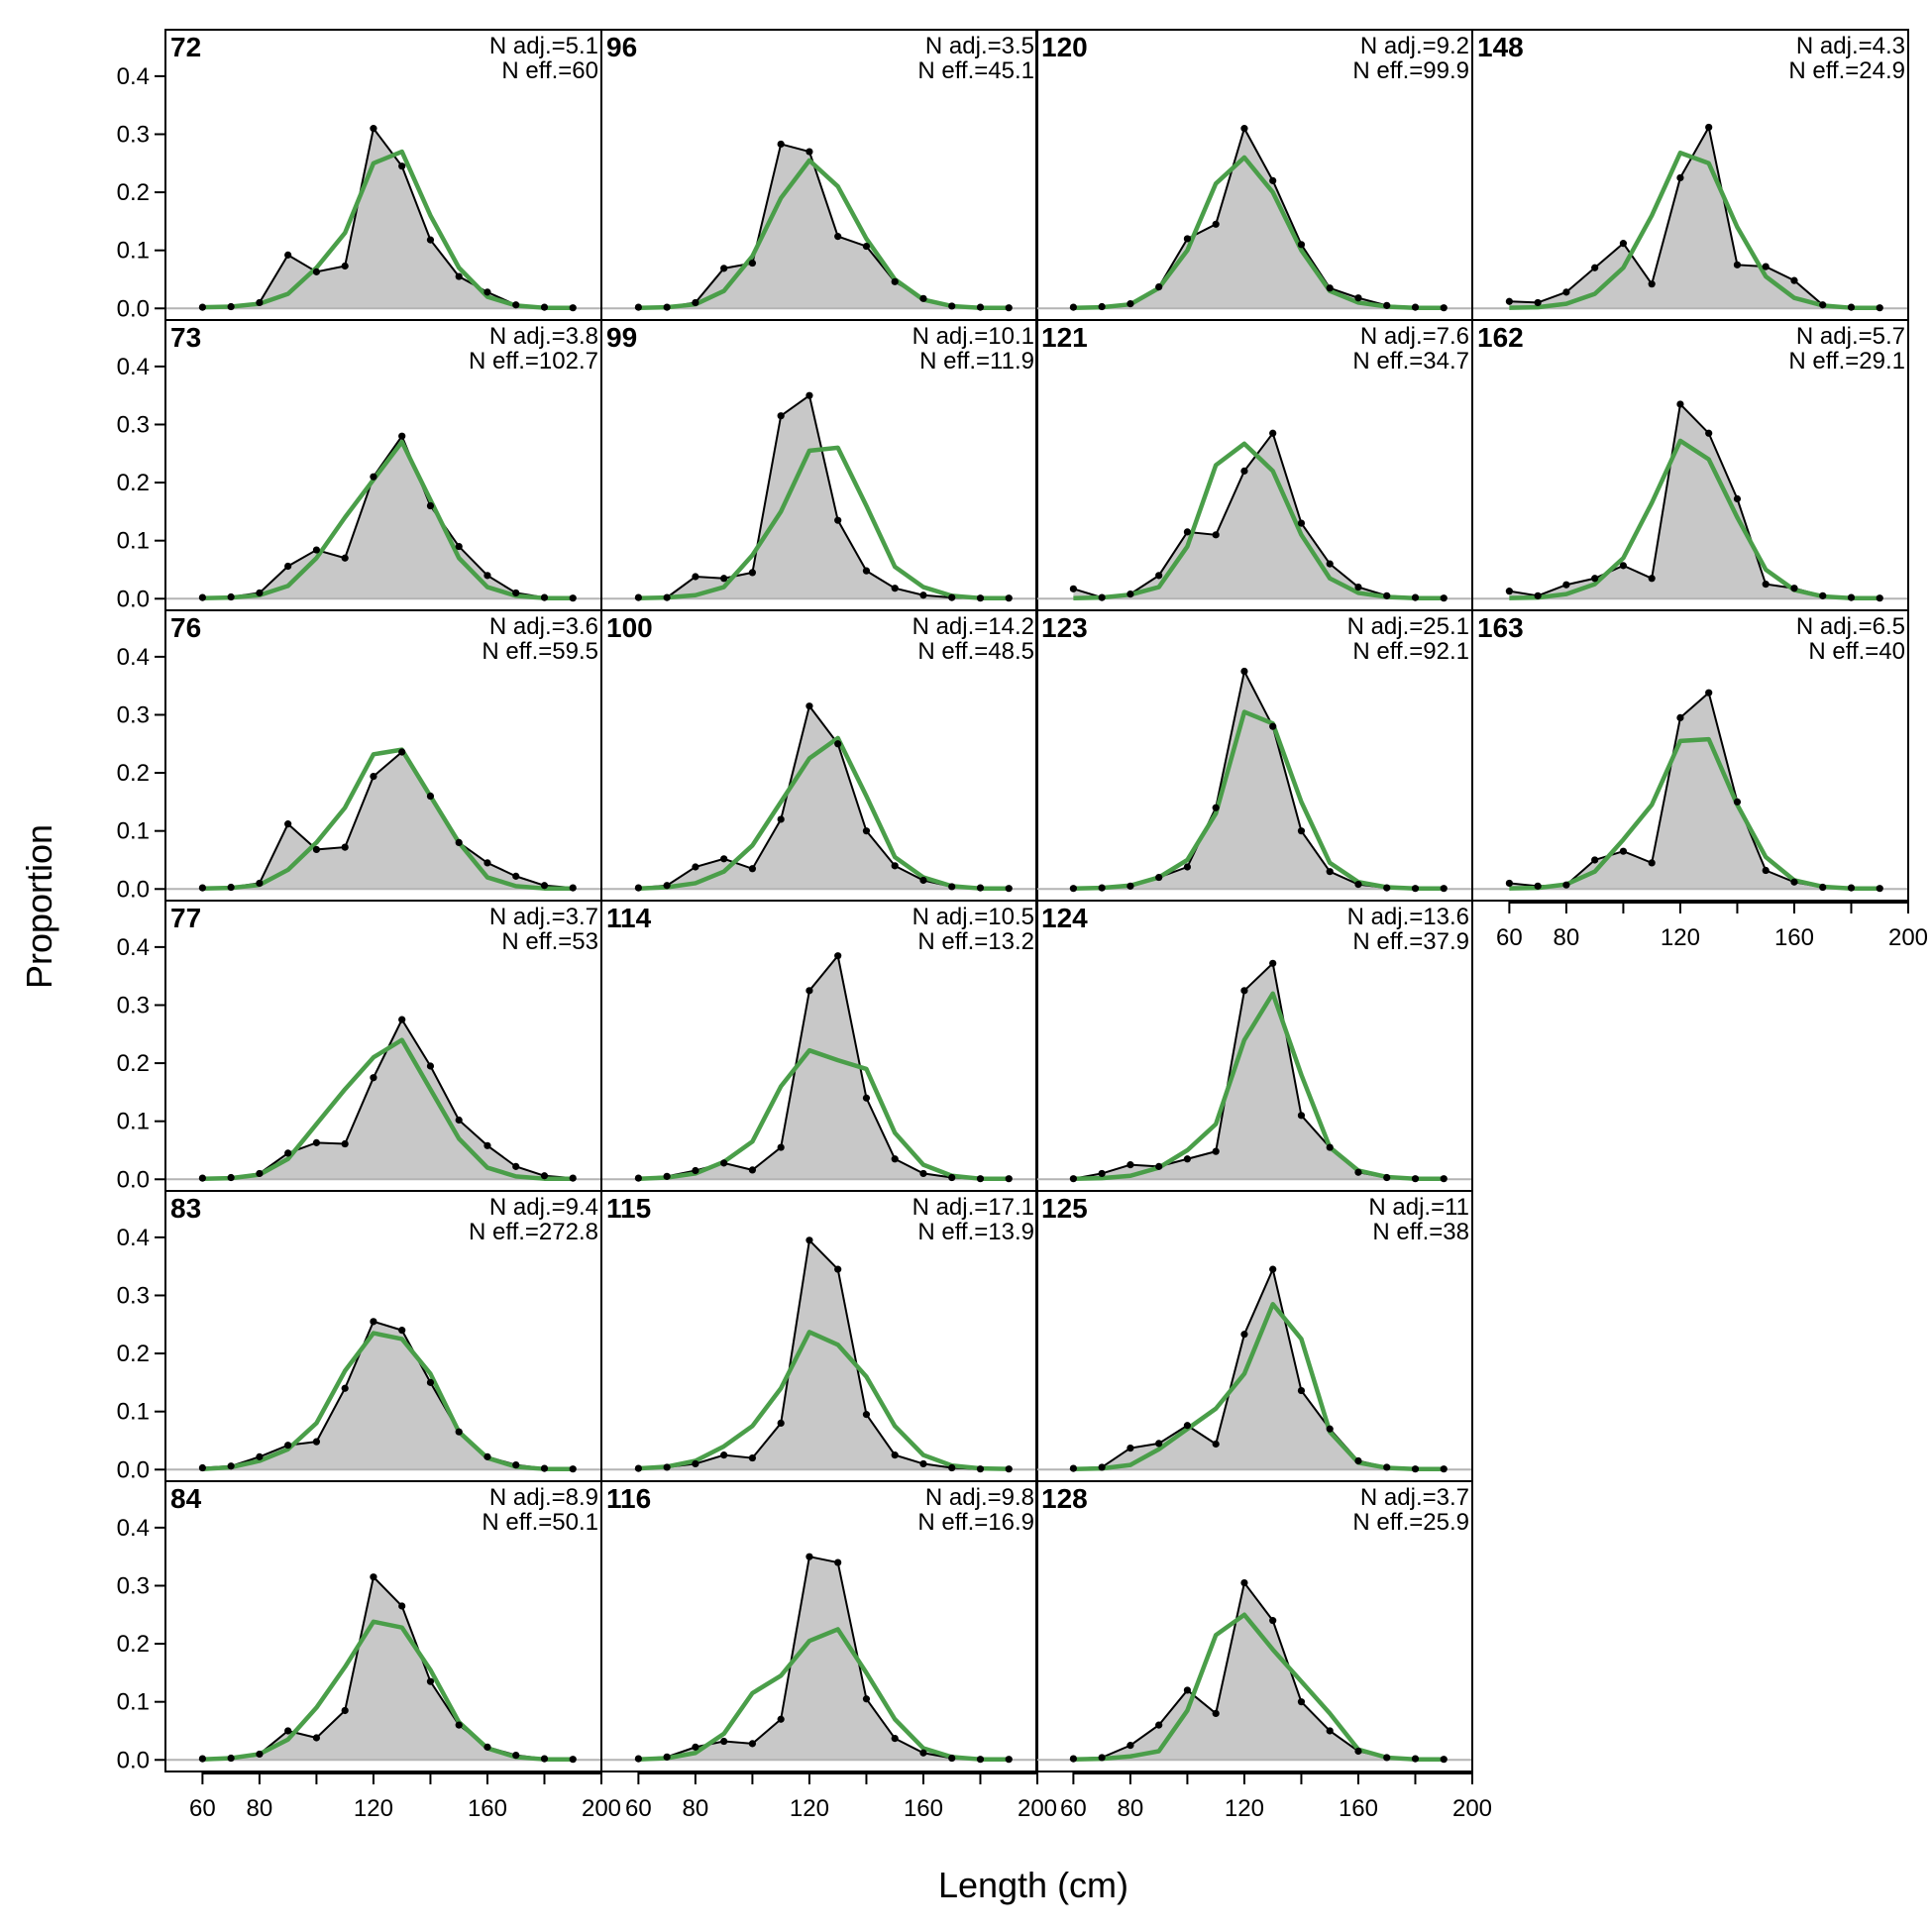  What do you see at coordinates (544, 1207) in the screenshot?
I see `n-adj-label: N adj.=9.4` at bounding box center [544, 1207].